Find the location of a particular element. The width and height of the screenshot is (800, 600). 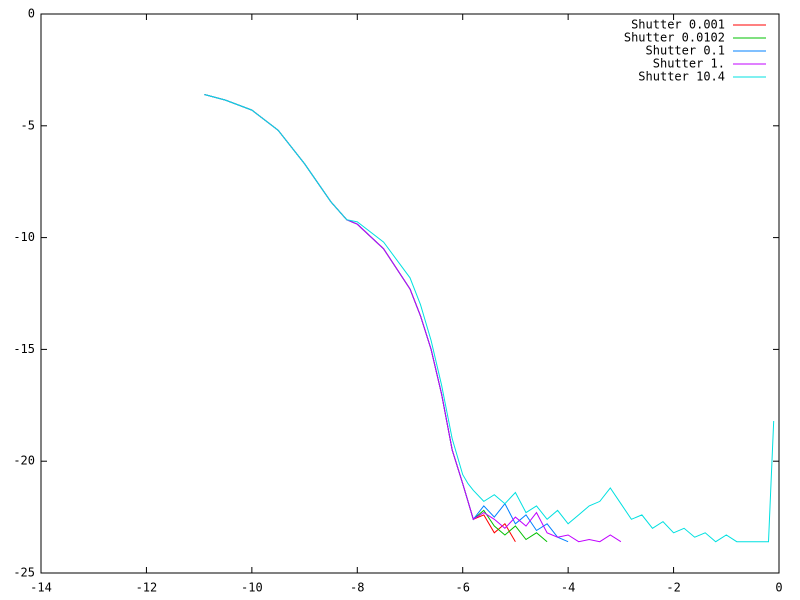

y-tick-label: 0 is located at coordinates (31, 14).